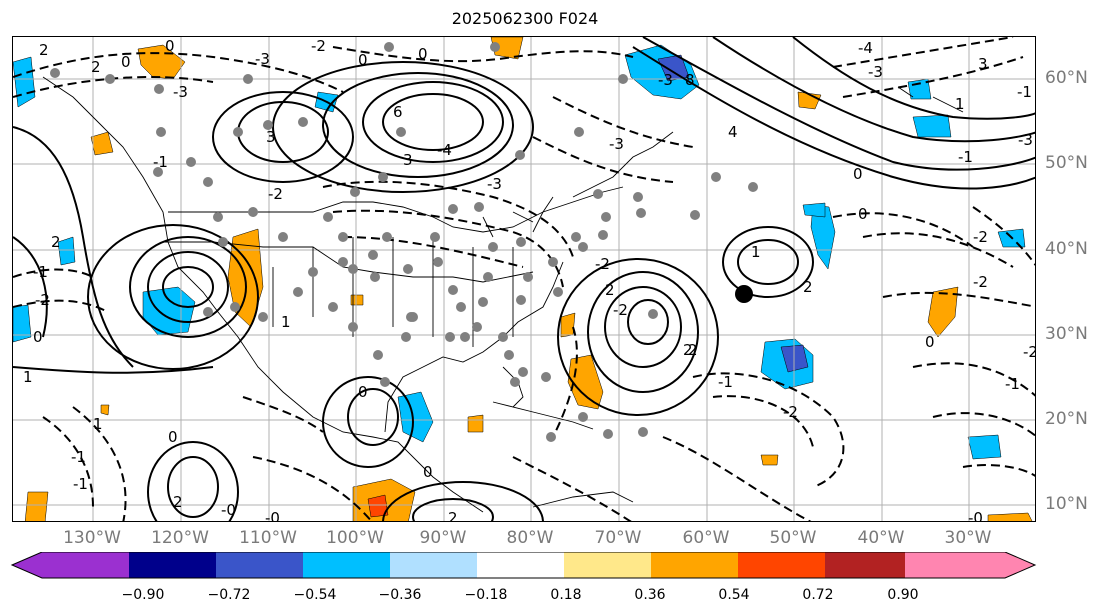 This screenshot has height=615, width=1105. Describe the element at coordinates (443, 538) in the screenshot. I see `longitude-label: 90°W` at that location.